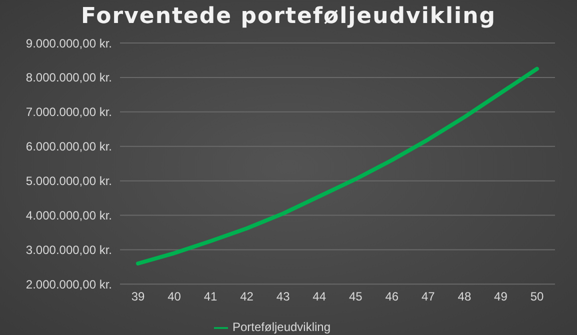 The width and height of the screenshot is (577, 335). What do you see at coordinates (69, 249) in the screenshot?
I see `y-tick-label: 3.000.000,00 kr.` at bounding box center [69, 249].